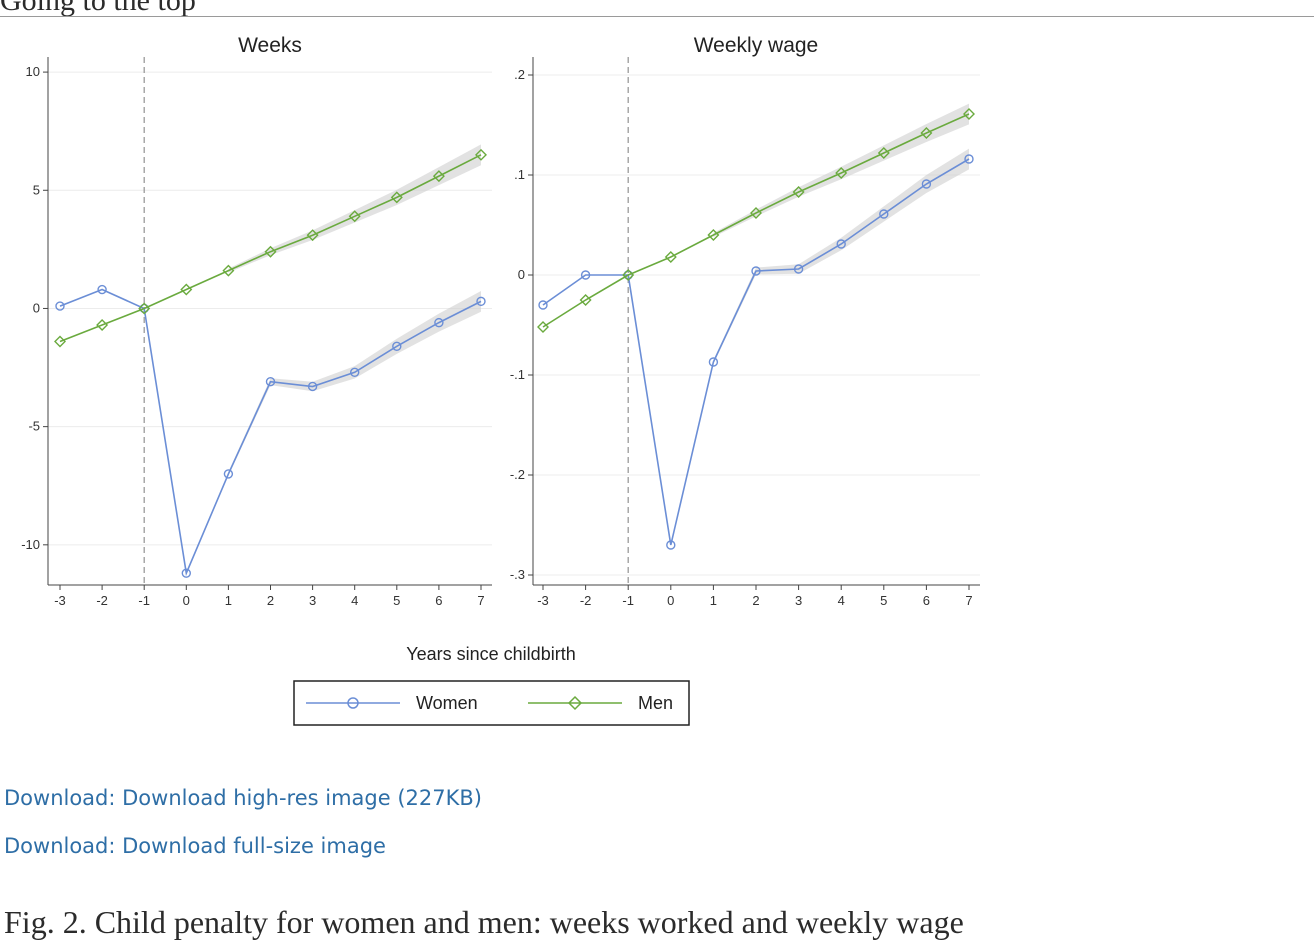  Describe the element at coordinates (36, 189) in the screenshot. I see `y-tick-label: 5` at that location.